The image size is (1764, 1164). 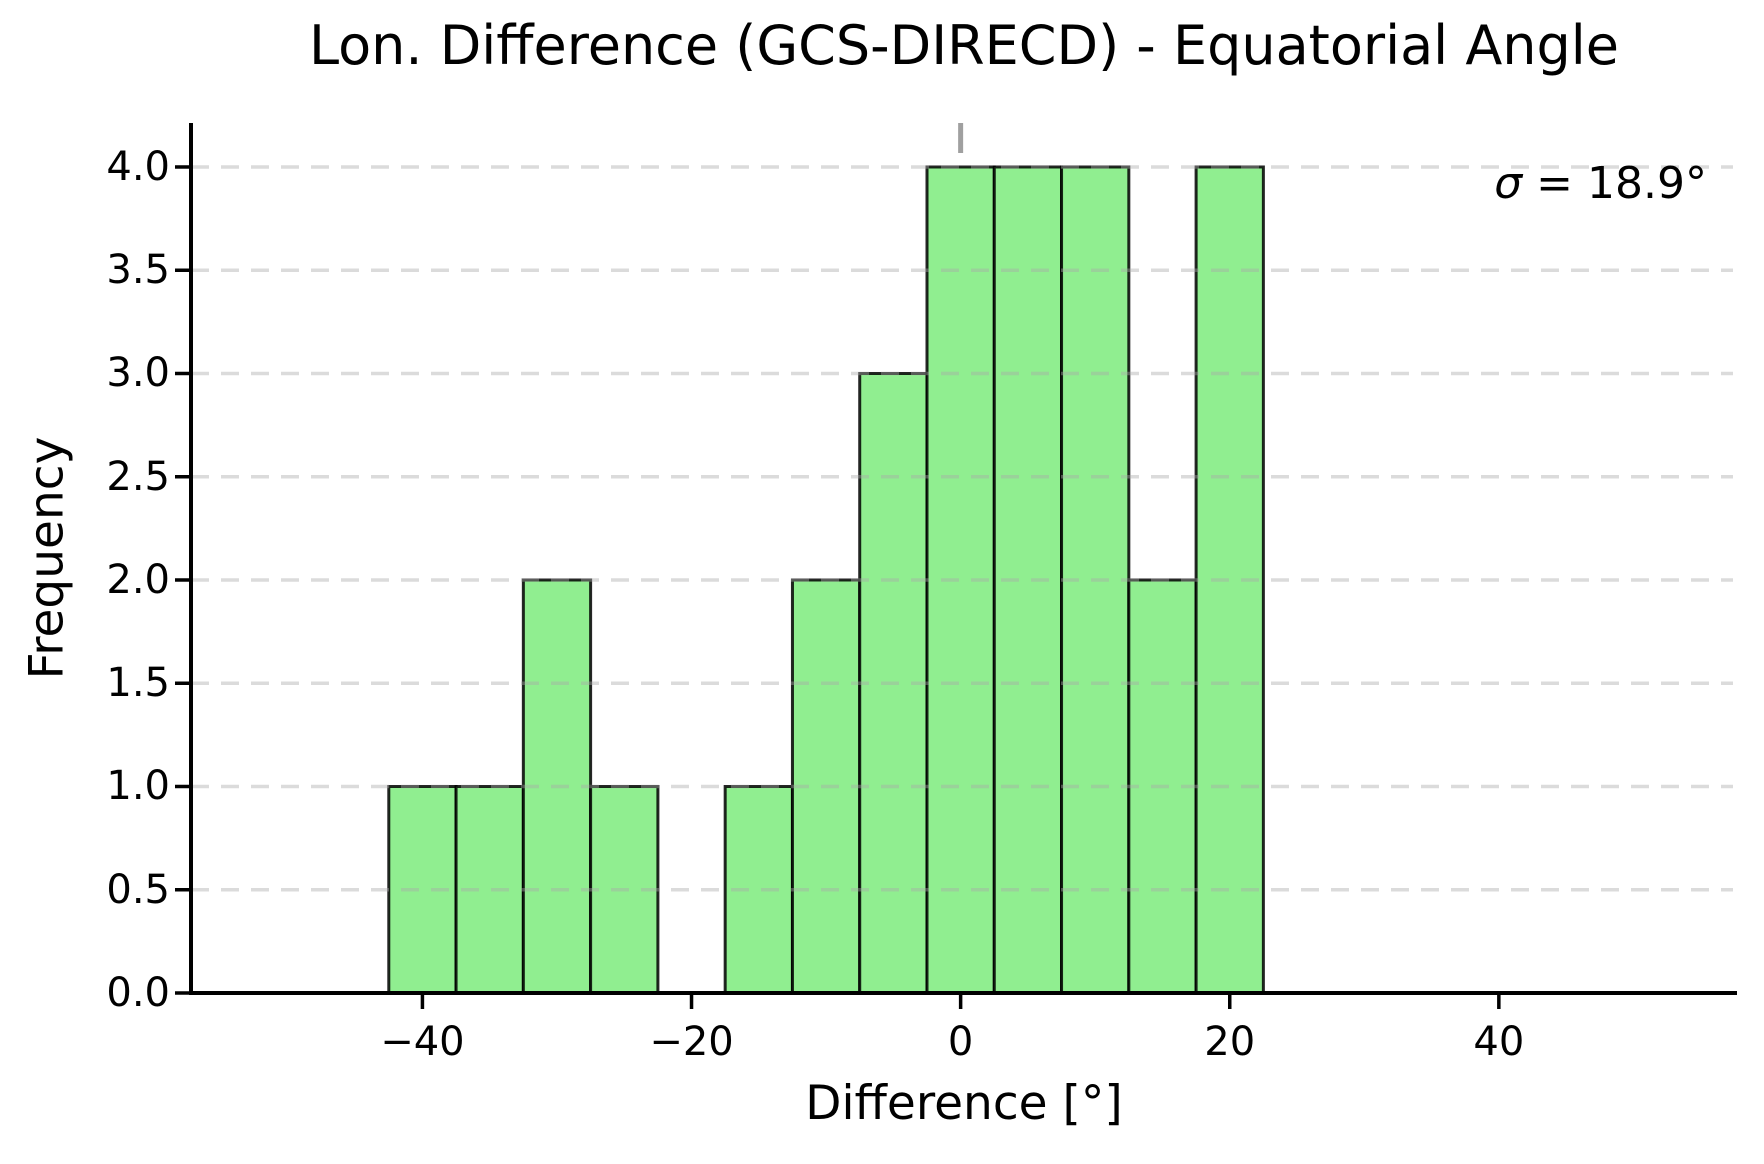 What do you see at coordinates (138, 579) in the screenshot?
I see `y-tick-label: 2.0` at bounding box center [138, 579].